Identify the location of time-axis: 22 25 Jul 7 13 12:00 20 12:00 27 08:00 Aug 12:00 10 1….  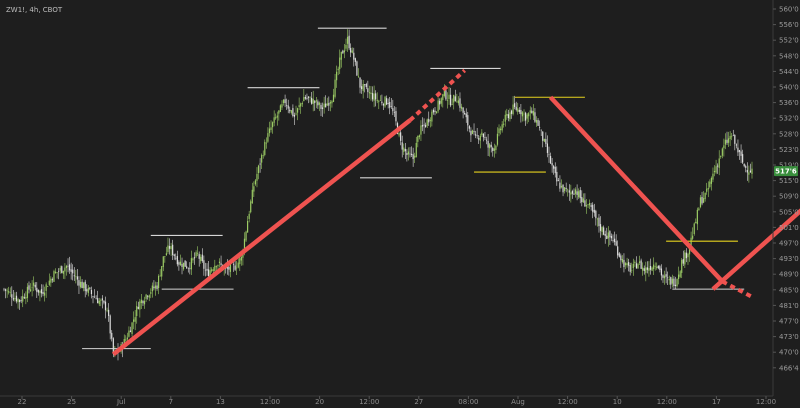
(397, 401).